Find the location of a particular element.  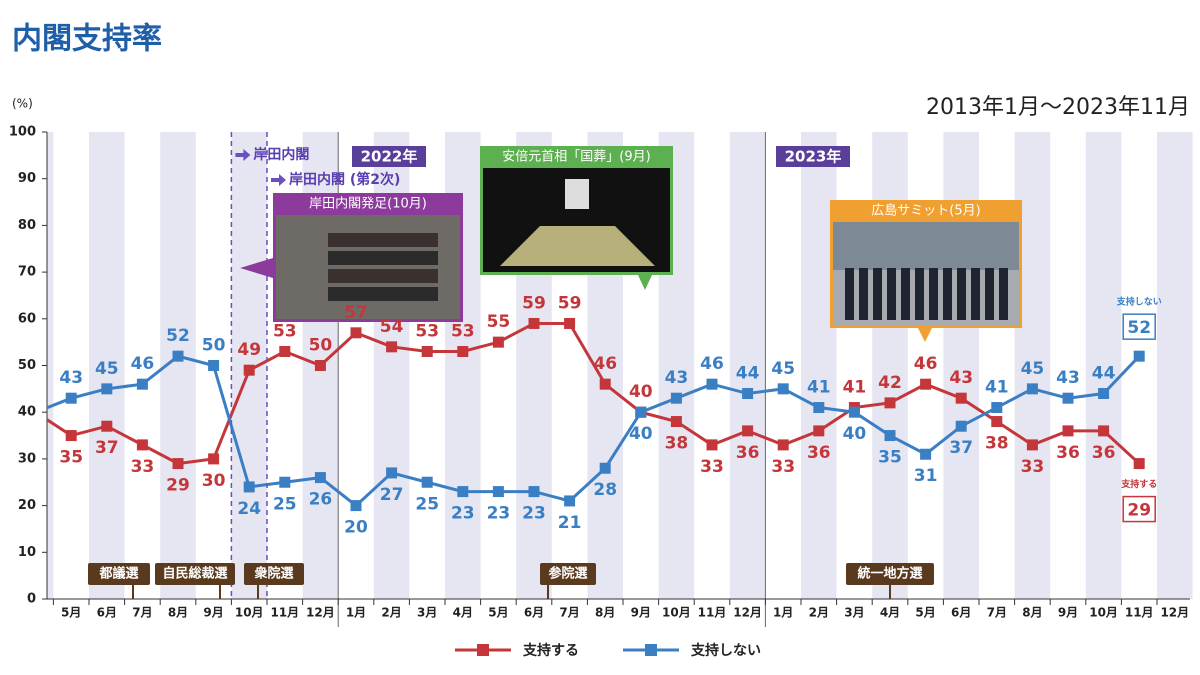

y-tick-label: 50 is located at coordinates (27, 365).